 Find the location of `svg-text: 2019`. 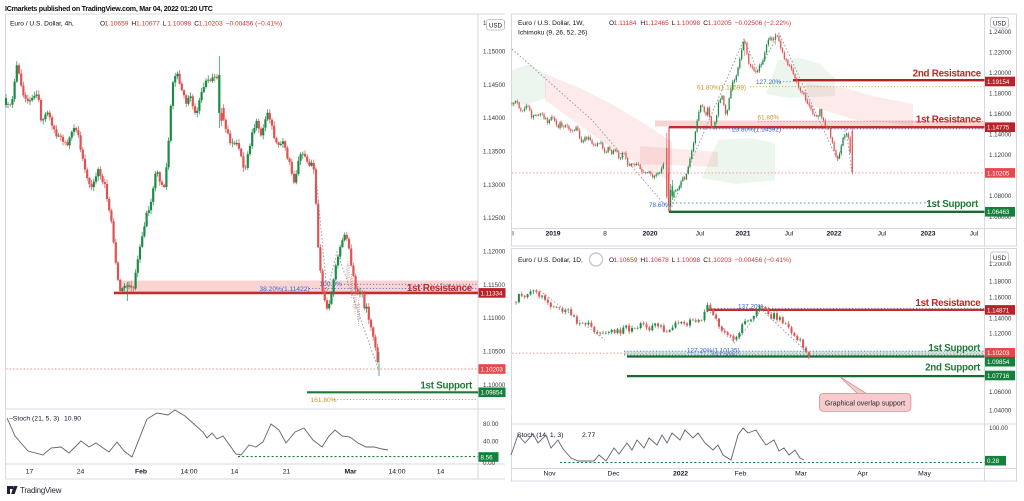

svg-text: 2019 is located at coordinates (552, 234).